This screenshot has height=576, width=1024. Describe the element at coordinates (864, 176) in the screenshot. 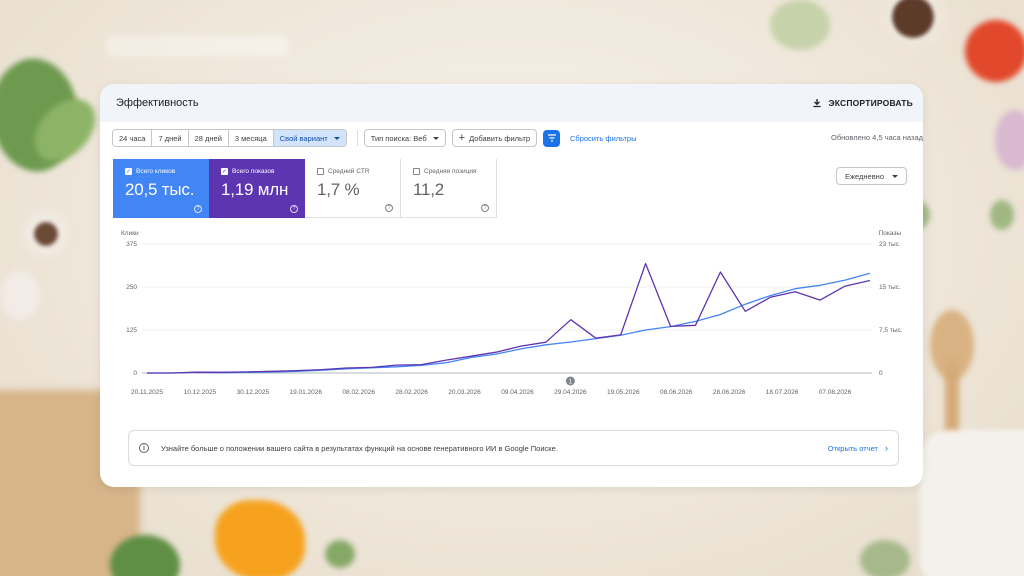

I see `granularity-label: Ежедневно` at that location.